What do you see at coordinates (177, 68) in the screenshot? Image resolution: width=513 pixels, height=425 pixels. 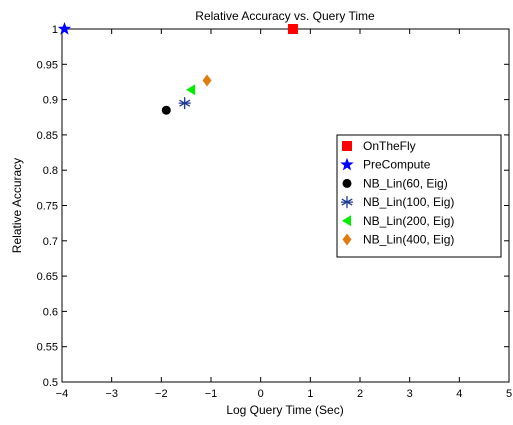 I see `data-points` at bounding box center [177, 68].